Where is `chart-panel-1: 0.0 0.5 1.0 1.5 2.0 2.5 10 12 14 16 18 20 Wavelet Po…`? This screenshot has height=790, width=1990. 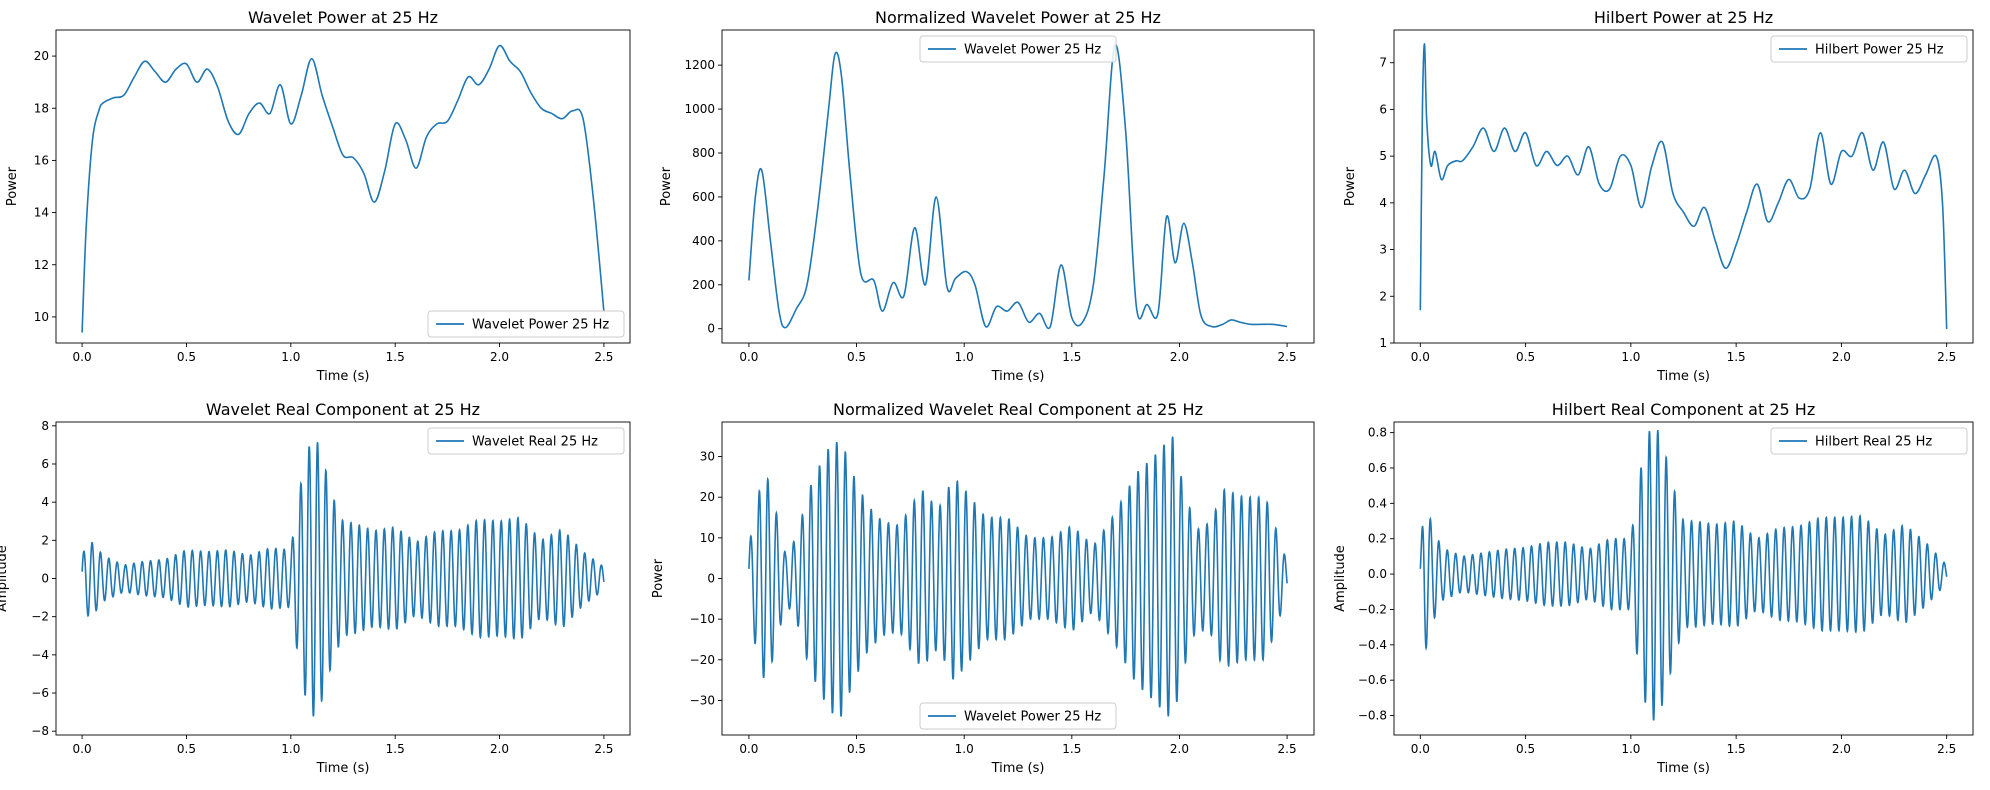 chart-panel-1: 0.0 0.5 1.0 1.5 2.0 2.5 10 12 14 16 18 20 Wavelet Po… is located at coordinates (318, 196).